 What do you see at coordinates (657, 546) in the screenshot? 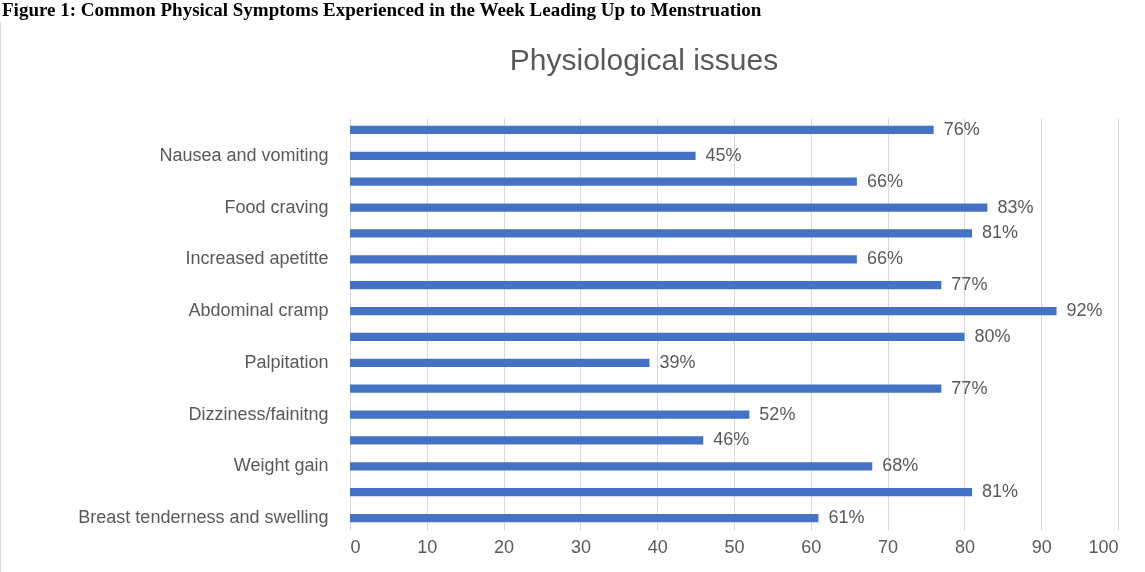
I see `x-tick-label: 40` at bounding box center [657, 546].